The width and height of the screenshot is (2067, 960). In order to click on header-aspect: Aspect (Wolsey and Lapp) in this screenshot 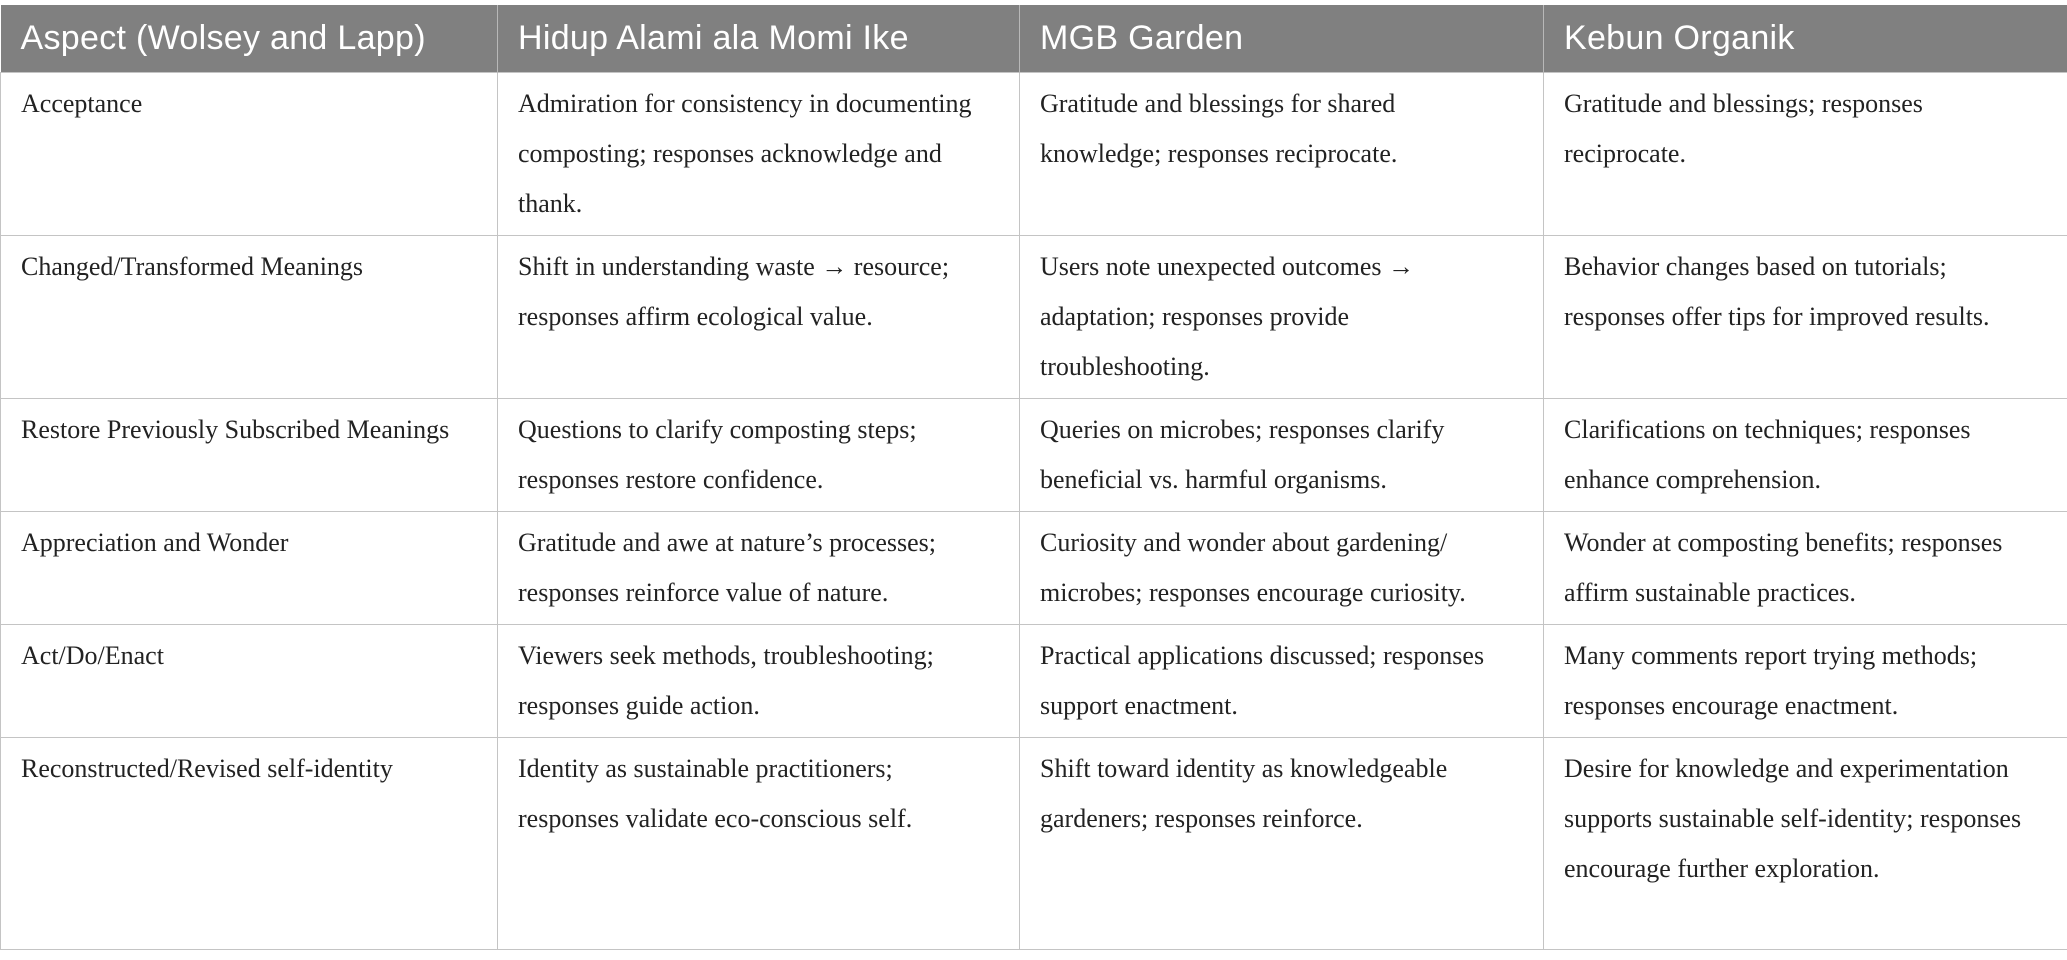, I will do `click(249, 39)`.